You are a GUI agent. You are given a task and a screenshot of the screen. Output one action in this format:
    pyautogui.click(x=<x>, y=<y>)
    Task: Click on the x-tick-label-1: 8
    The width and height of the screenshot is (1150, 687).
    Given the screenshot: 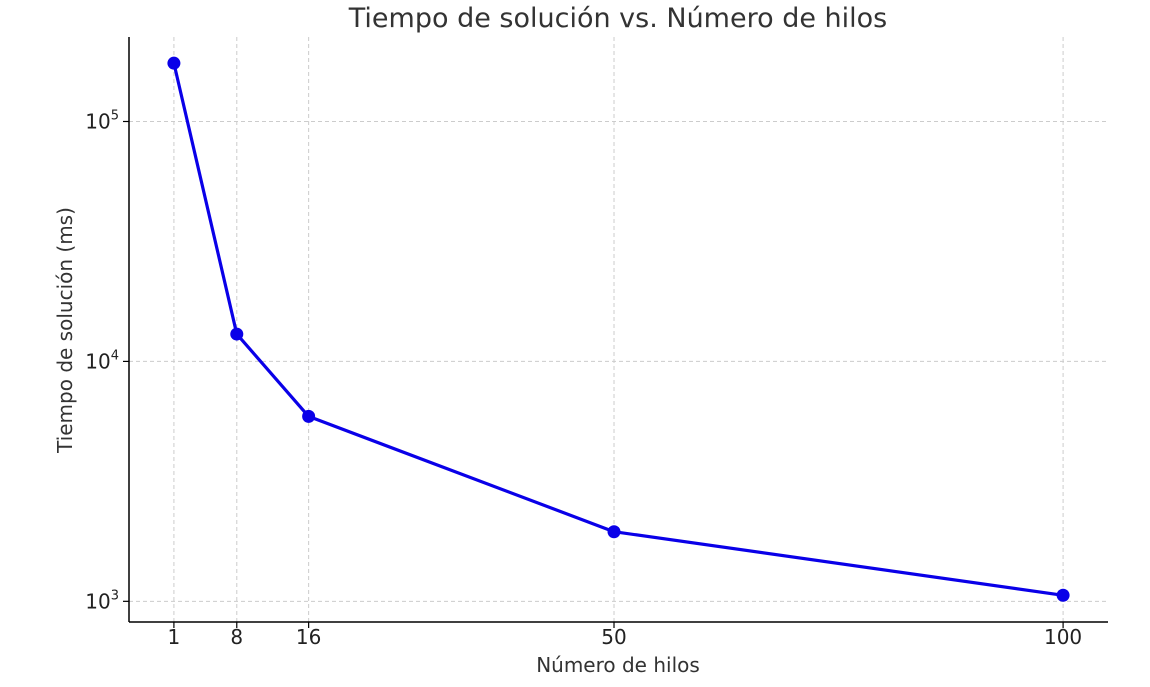 What is the action you would take?
    pyautogui.click(x=236, y=637)
    